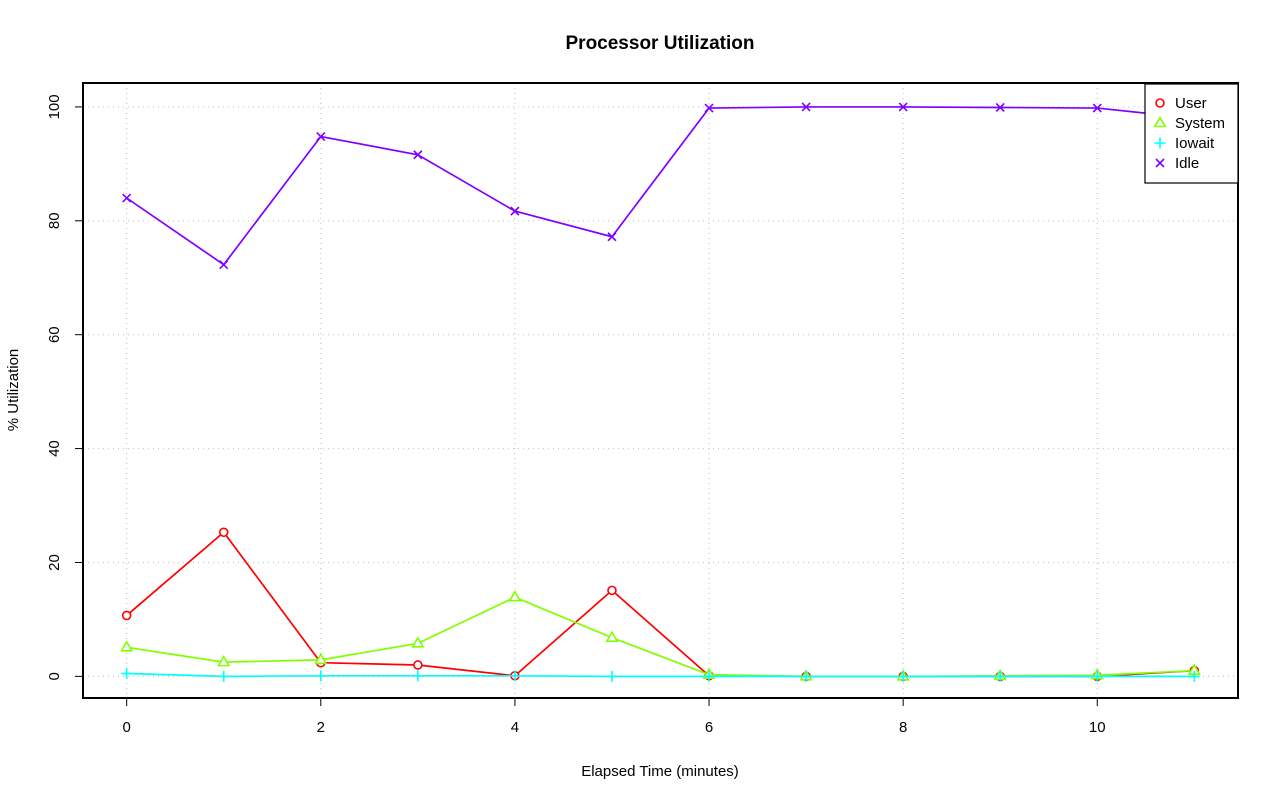 The image size is (1280, 801). I want to click on x-tick-label: 2, so click(321, 727).